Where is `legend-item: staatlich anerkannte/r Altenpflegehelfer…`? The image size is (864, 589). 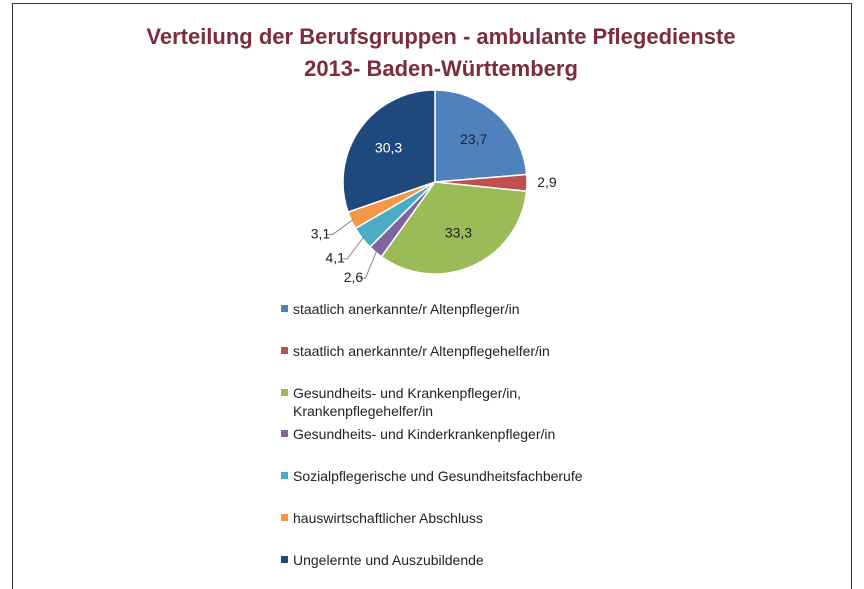 legend-item: staatlich anerkannte/r Altenpflegehelfer… is located at coordinates (456, 351).